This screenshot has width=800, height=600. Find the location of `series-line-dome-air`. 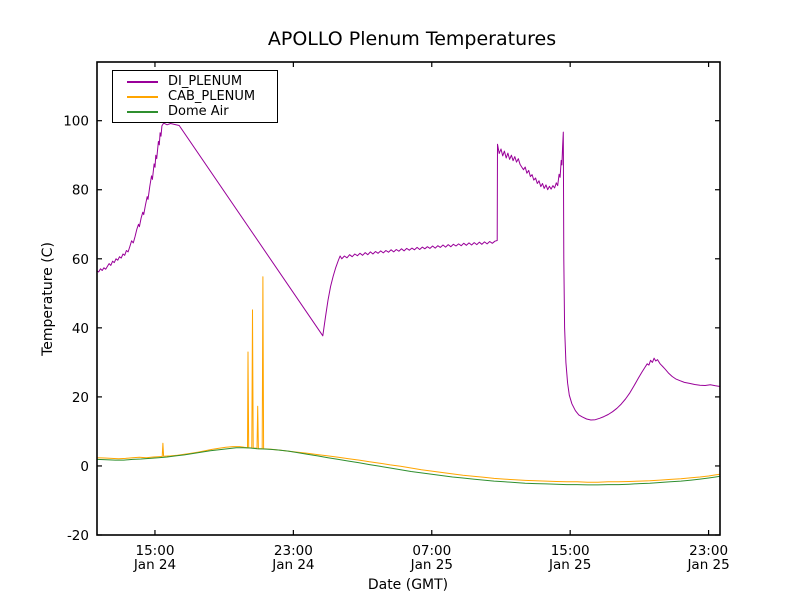

series-line-dome-air is located at coordinates (408, 466).